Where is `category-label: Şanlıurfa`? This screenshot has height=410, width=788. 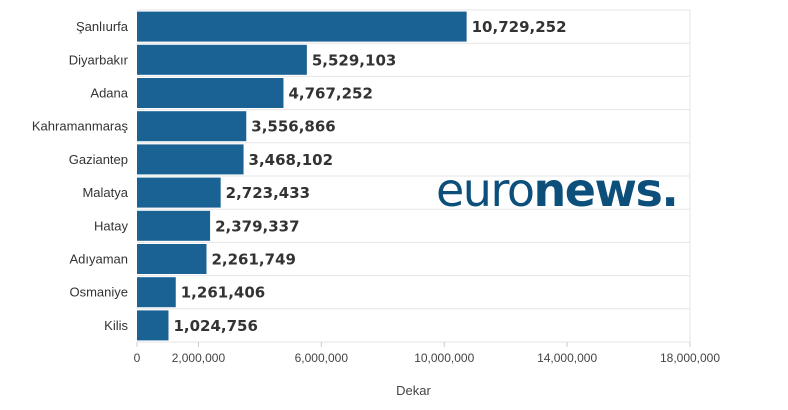 category-label: Şanlıurfa is located at coordinates (102, 26).